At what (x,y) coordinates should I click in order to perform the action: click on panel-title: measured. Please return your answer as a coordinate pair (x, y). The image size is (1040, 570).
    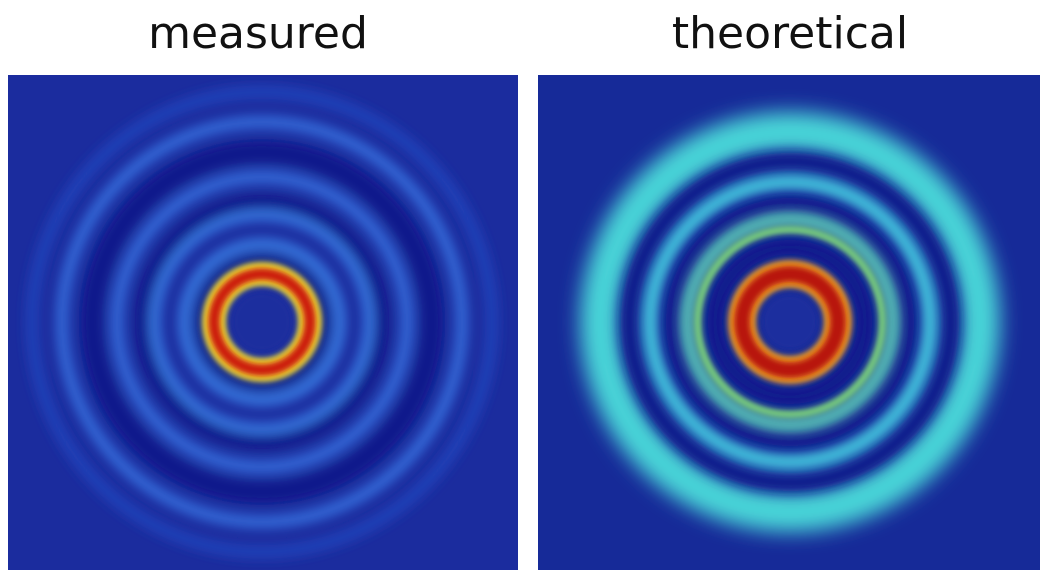
    Looking at the image, I should click on (258, 33).